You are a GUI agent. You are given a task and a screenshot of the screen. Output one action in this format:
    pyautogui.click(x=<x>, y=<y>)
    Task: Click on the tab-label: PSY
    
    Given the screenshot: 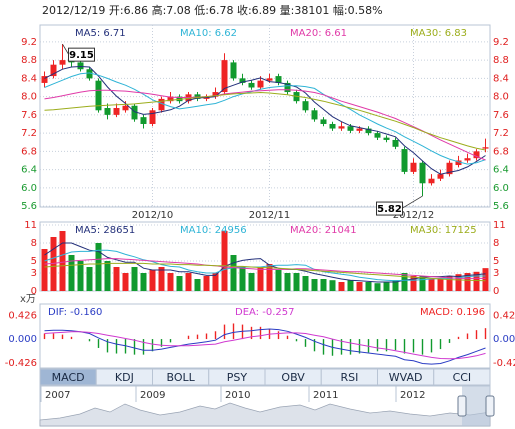 What is the action you would take?
    pyautogui.click(x=237, y=377)
    